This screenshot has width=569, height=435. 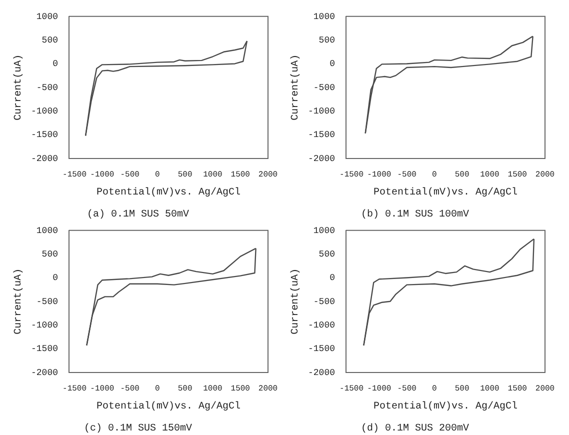 What do you see at coordinates (415, 428) in the screenshot?
I see `text: (d) 0.1M SUS 200mV` at bounding box center [415, 428].